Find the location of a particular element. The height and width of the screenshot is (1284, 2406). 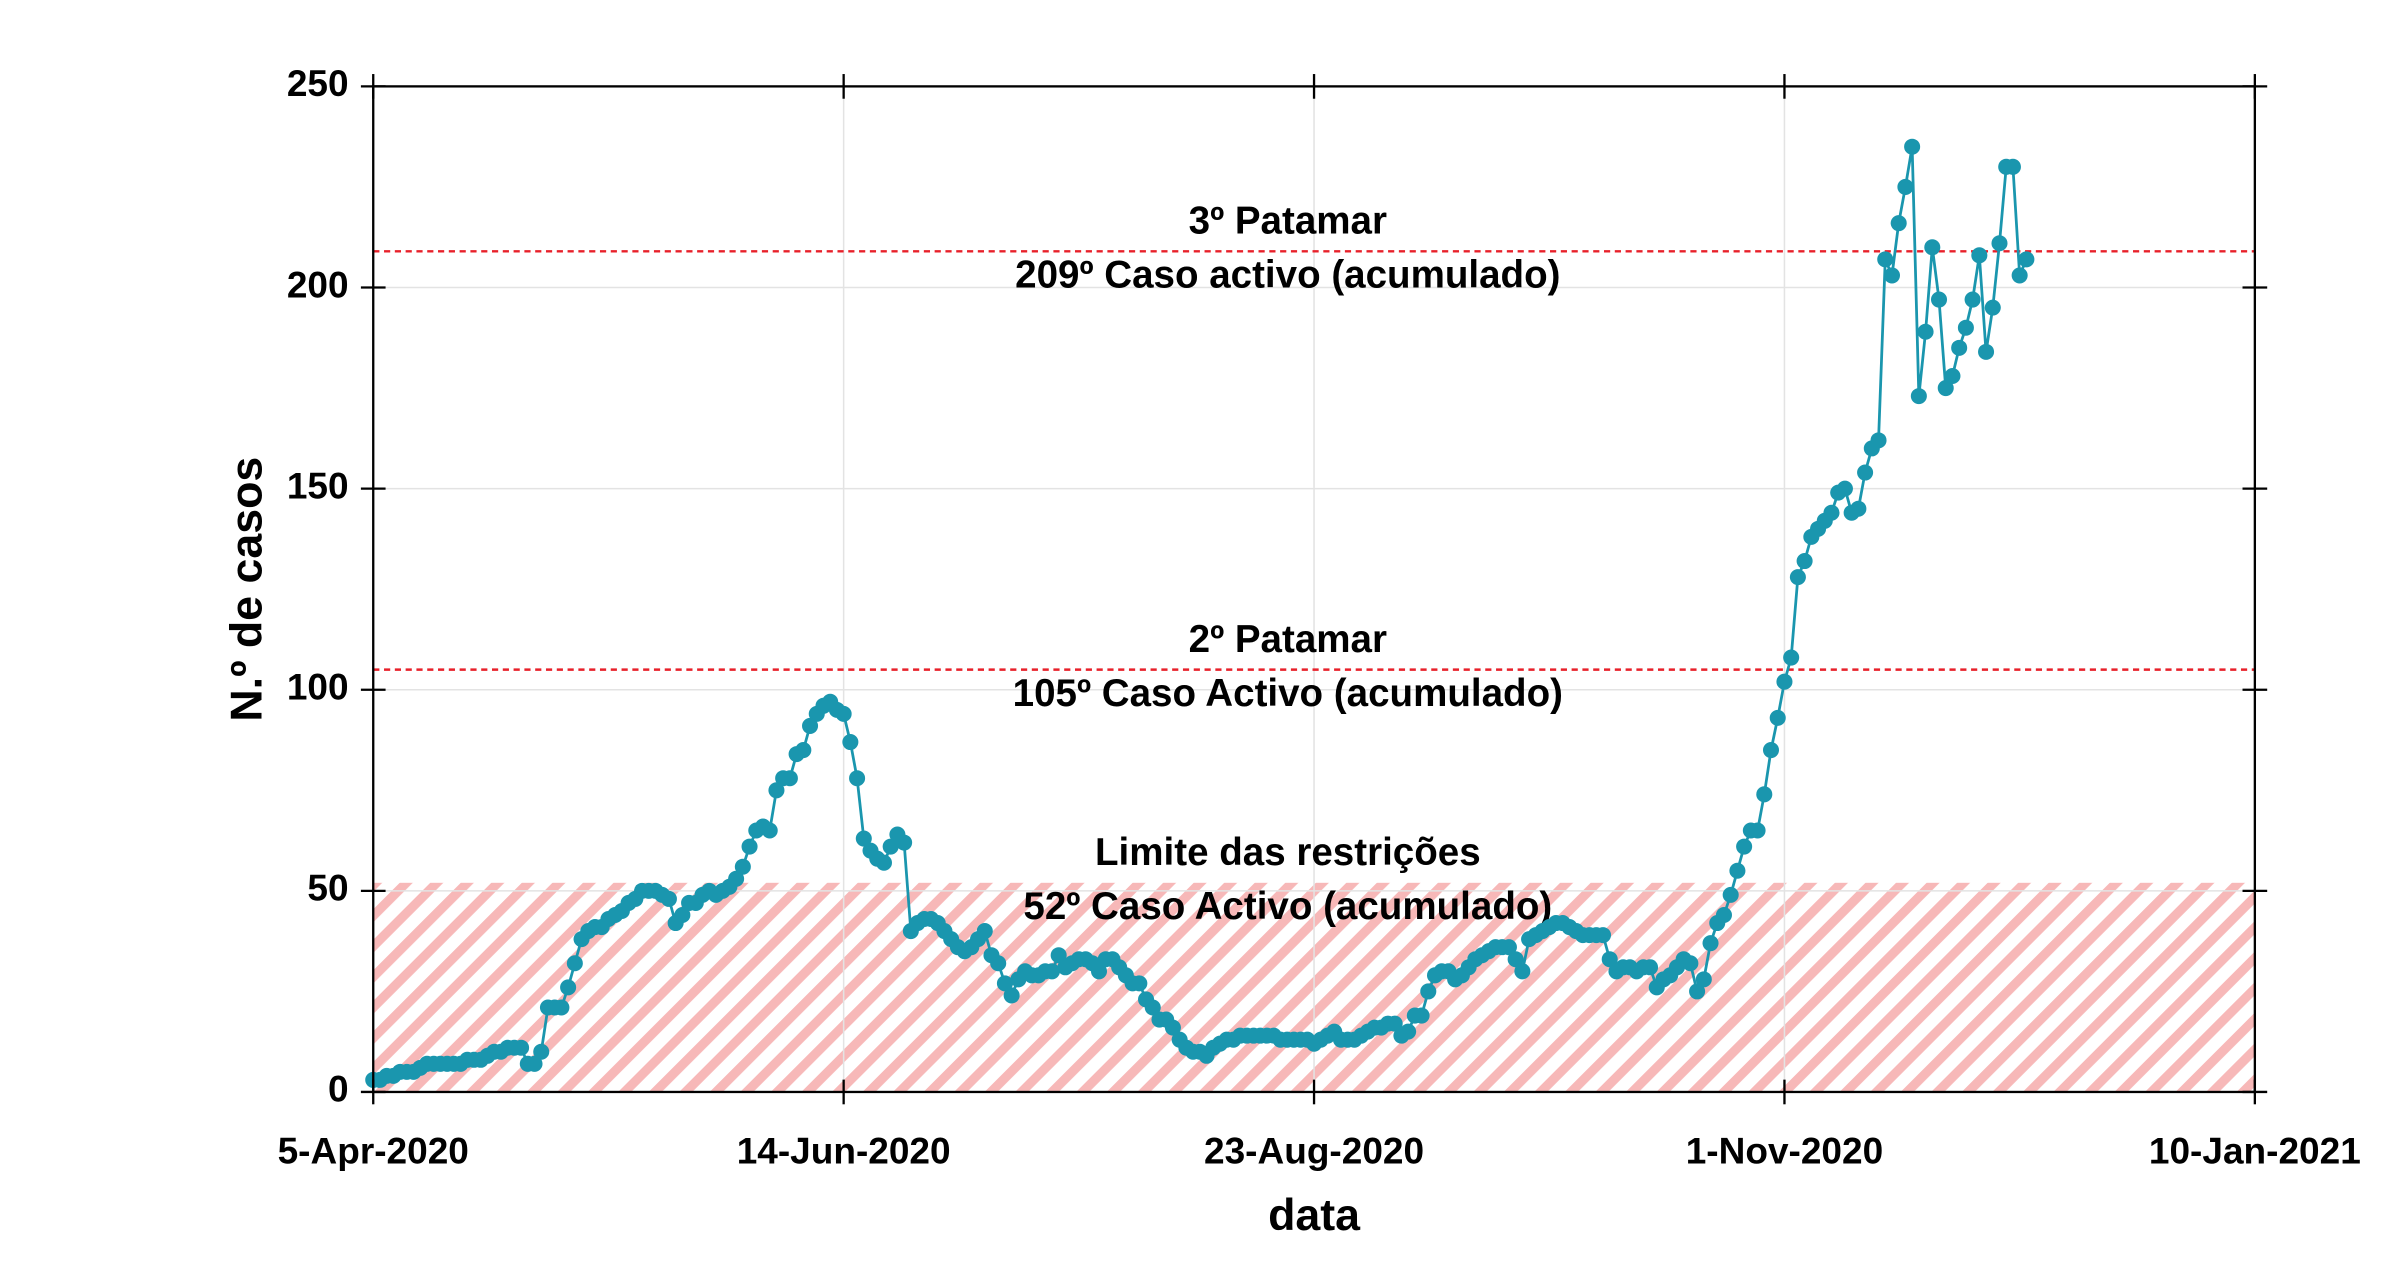

x-axis-label: data is located at coordinates (1314, 1215).